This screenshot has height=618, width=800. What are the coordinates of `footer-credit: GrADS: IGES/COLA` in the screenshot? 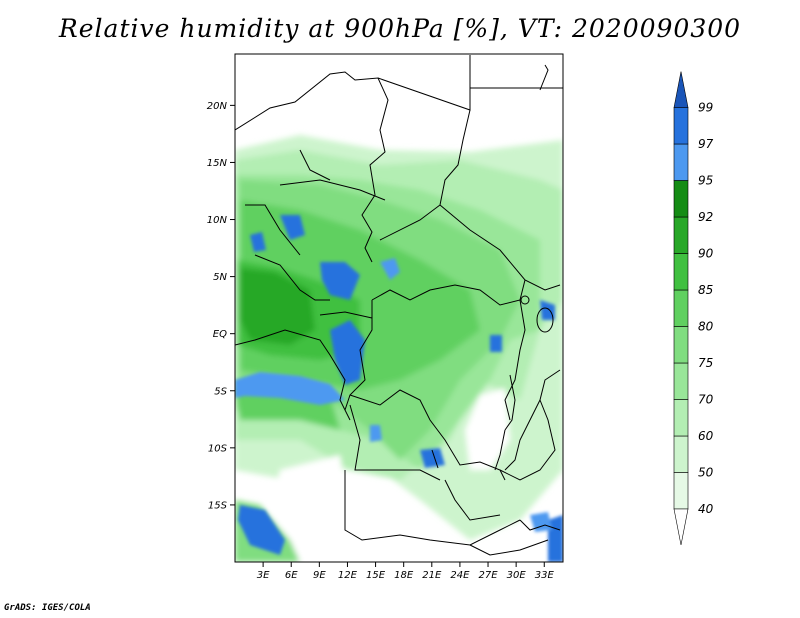 It's located at (47, 608).